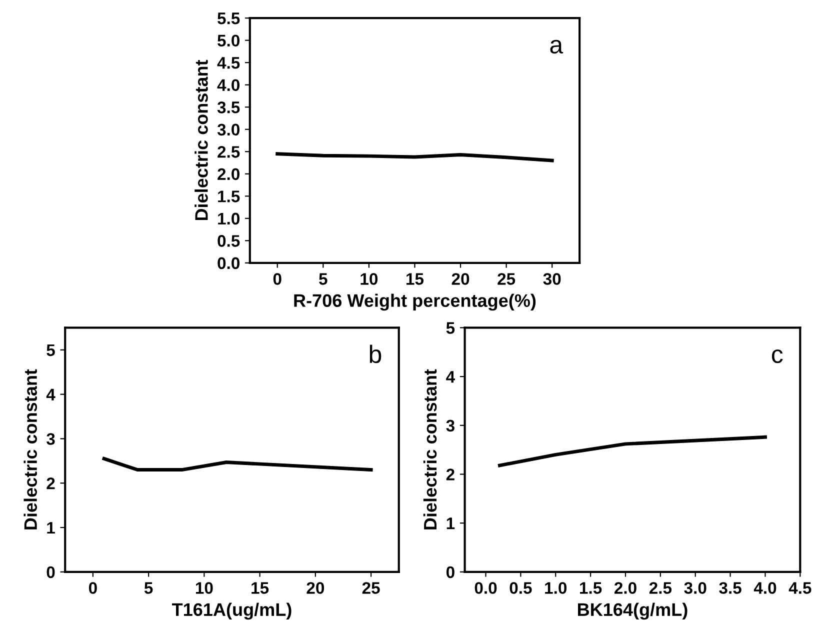 Image resolution: width=814 pixels, height=623 pixels. I want to click on x-tick-label: 4.5, so click(800, 588).